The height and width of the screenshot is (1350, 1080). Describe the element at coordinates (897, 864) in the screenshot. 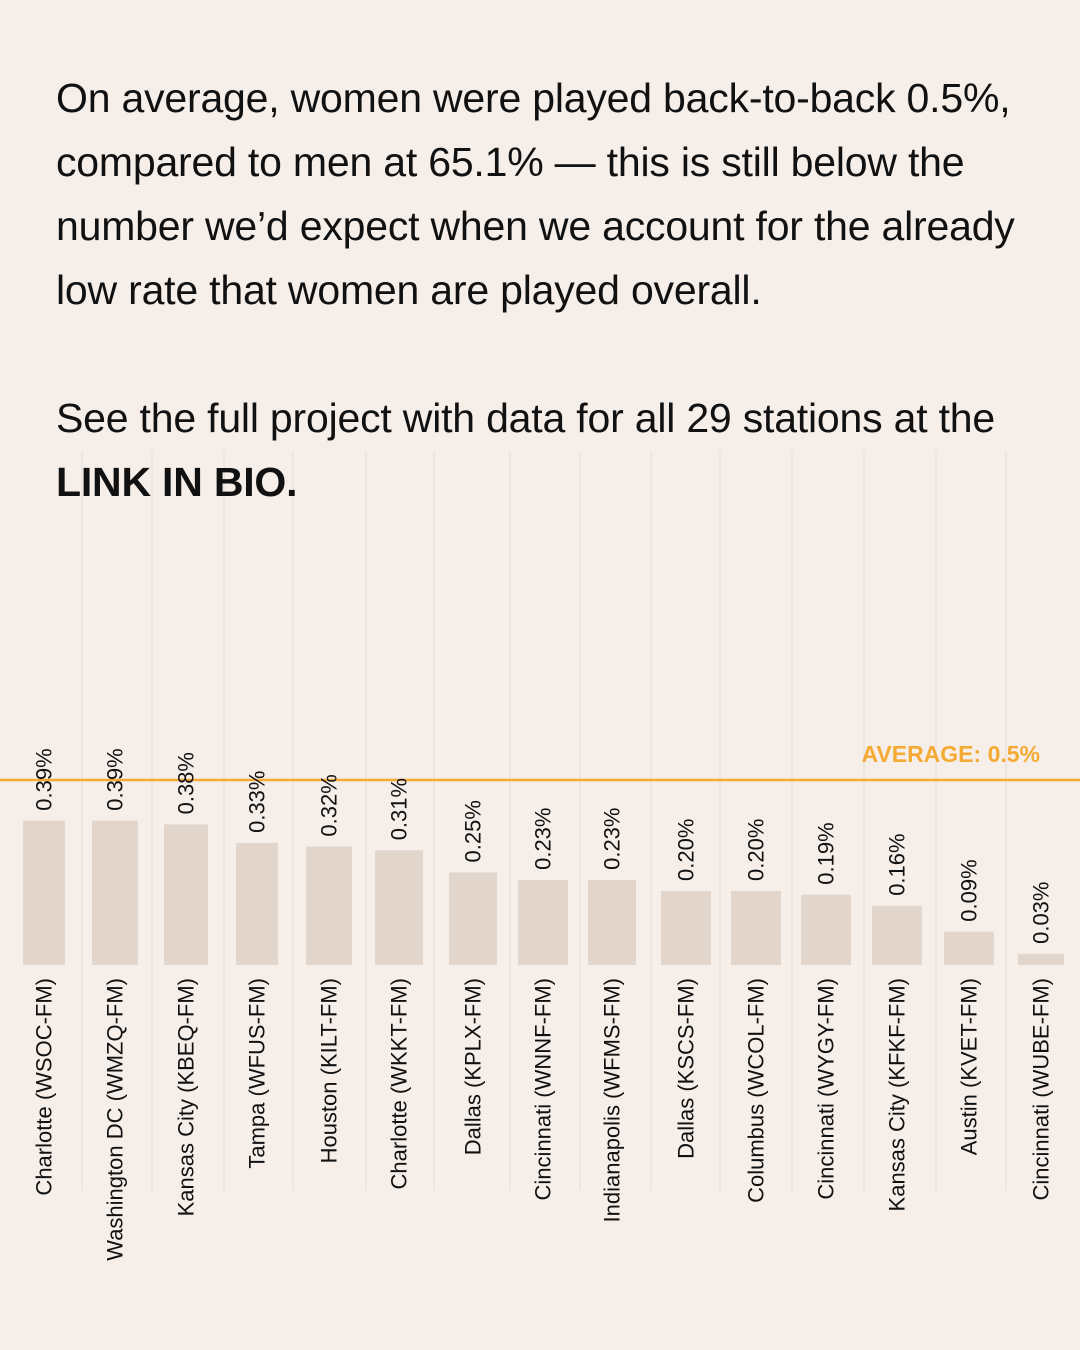

I see `value-label-12: 0.16%` at that location.